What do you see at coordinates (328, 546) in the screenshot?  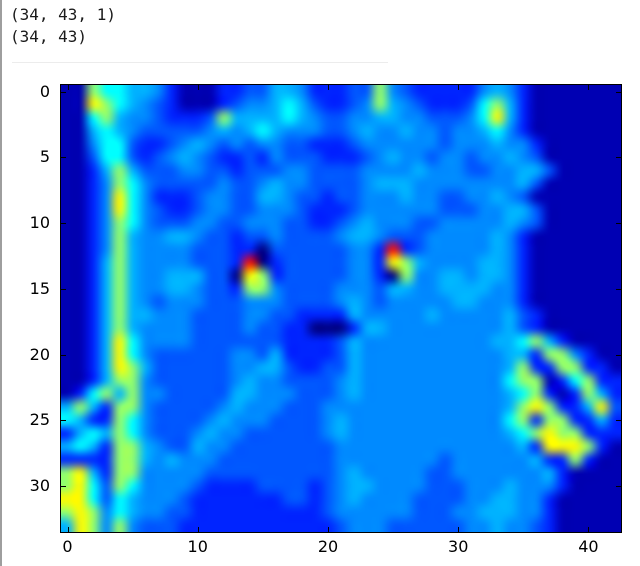 I see `x-axis-tick-label: 20` at bounding box center [328, 546].